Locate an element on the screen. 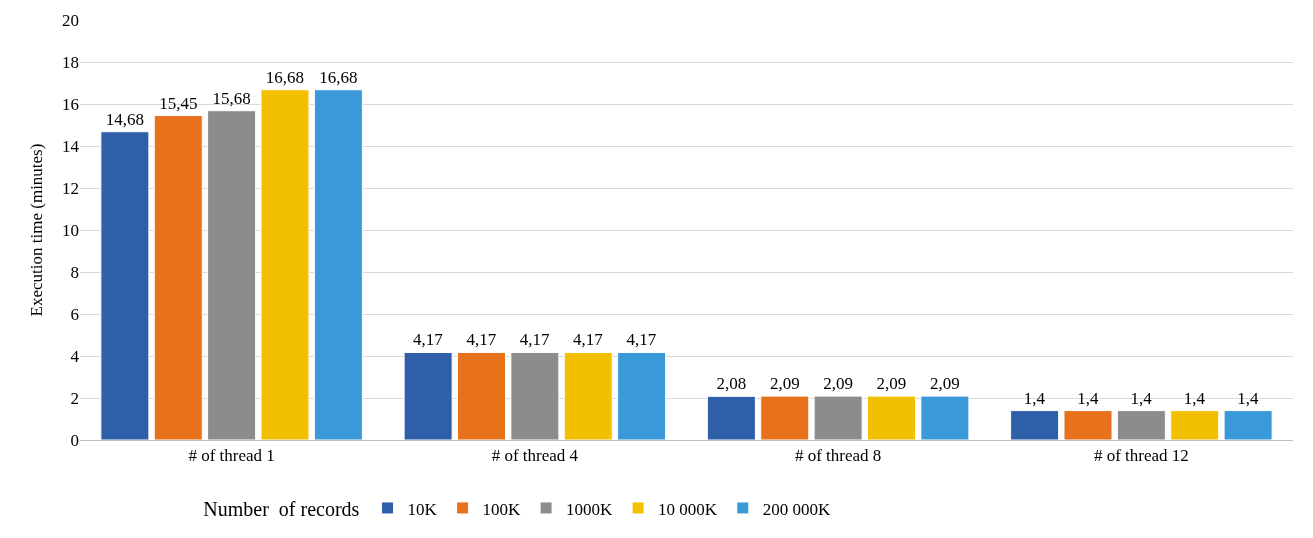 The width and height of the screenshot is (1313, 538). x-tick-label: # of thread 1 is located at coordinates (231, 456).